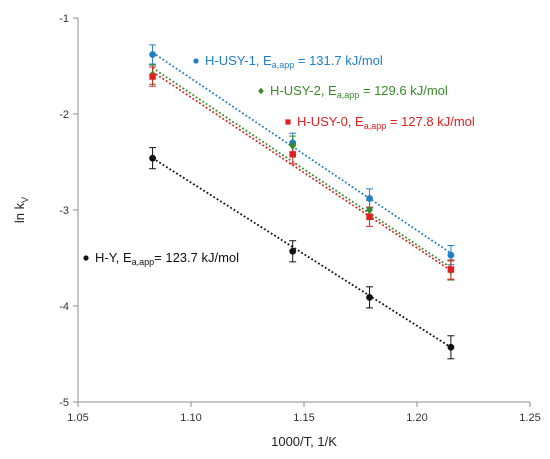 The image size is (550, 459). I want to click on x-tick-label: 1.10, so click(190, 418).